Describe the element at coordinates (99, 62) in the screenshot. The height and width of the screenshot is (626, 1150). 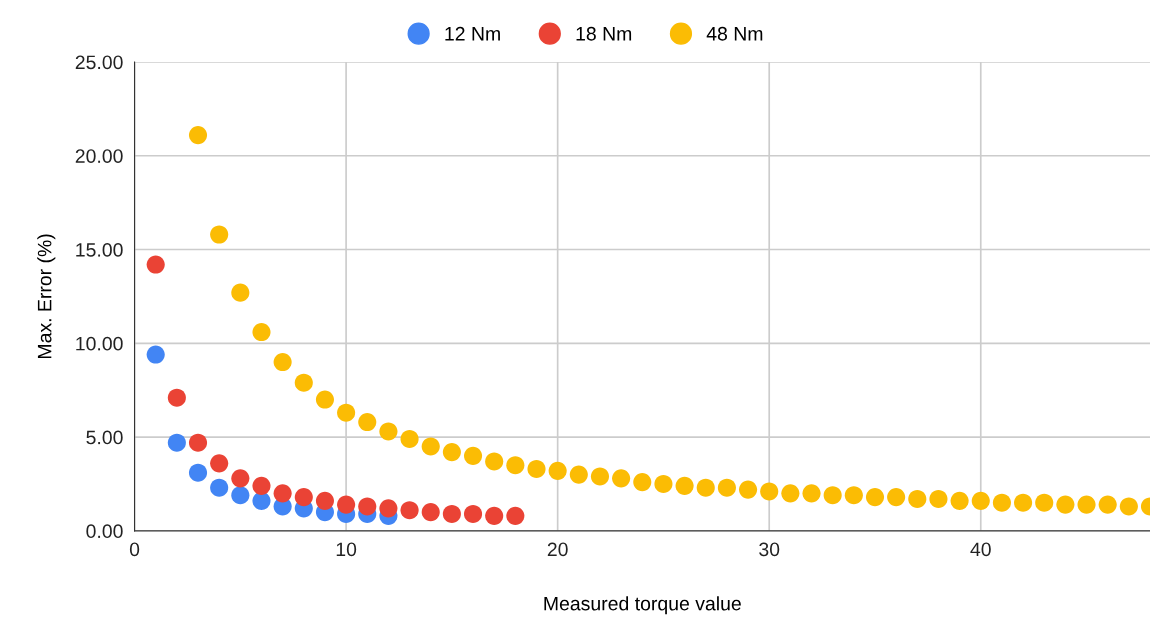
I see `y-tick-label: 25.00` at that location.